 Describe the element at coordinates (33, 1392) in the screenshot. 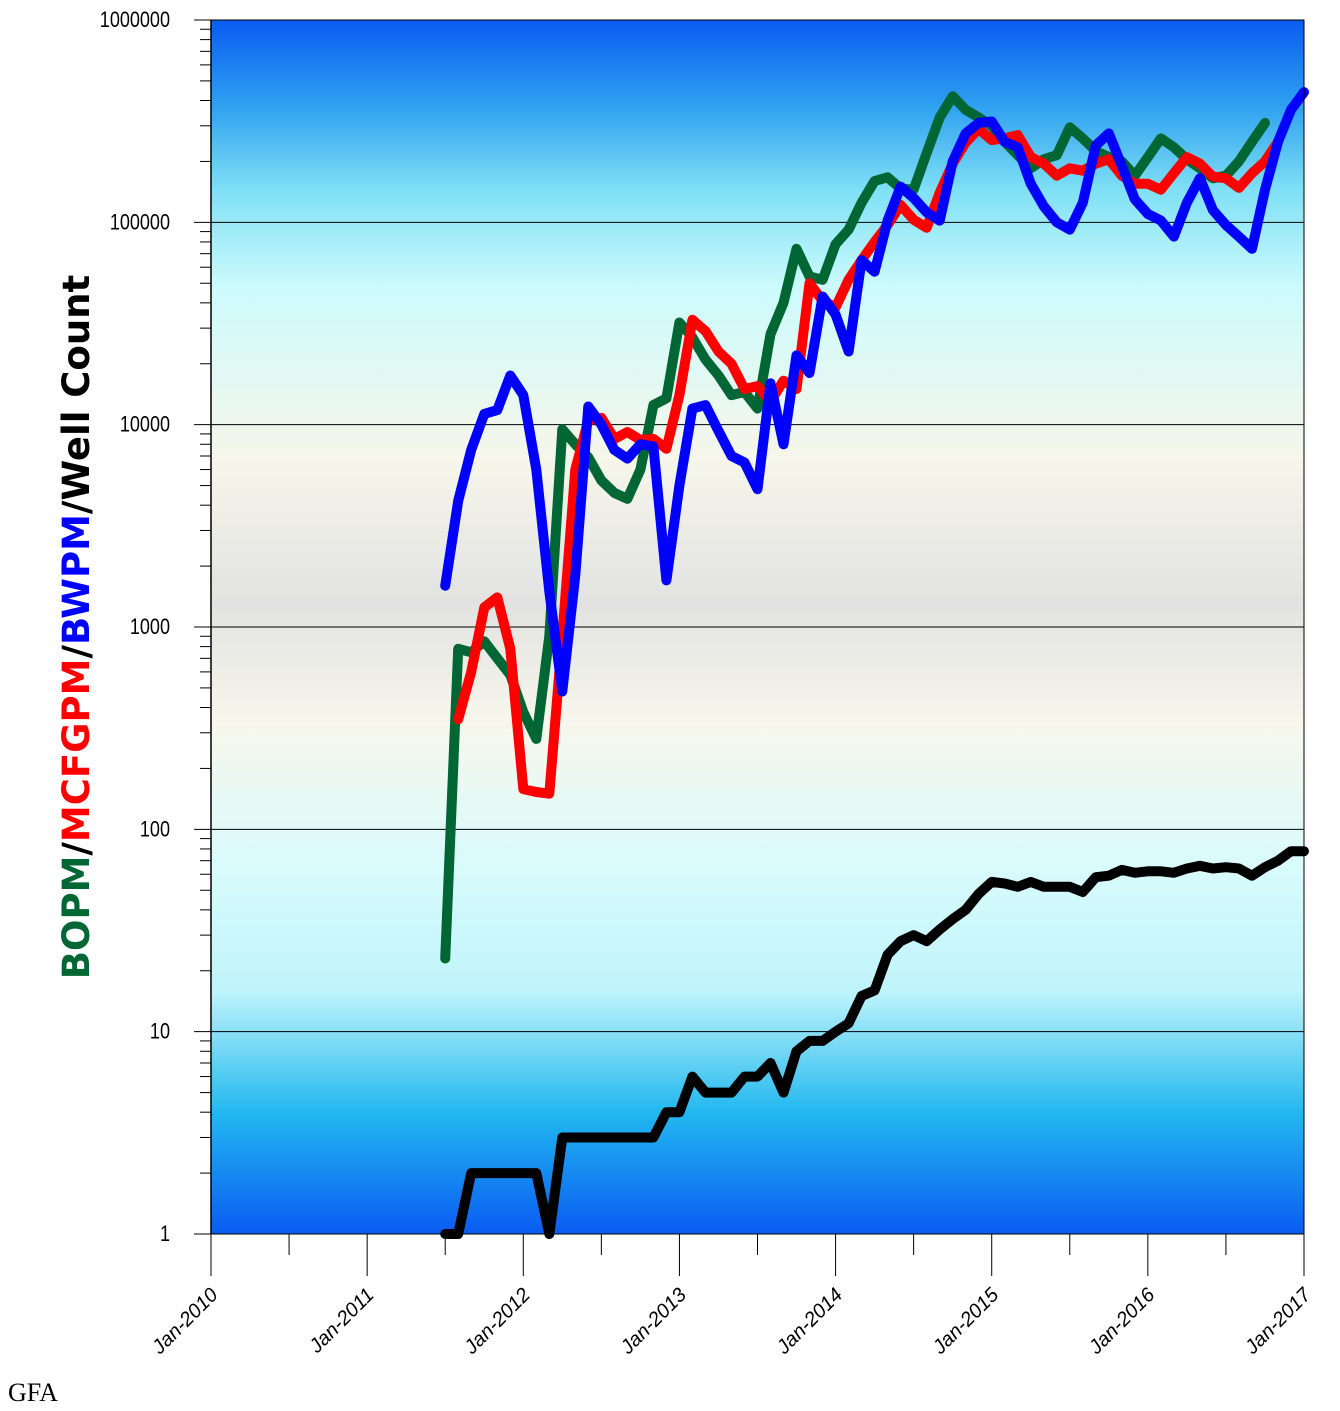

I see `watermark-text: GFA` at that location.